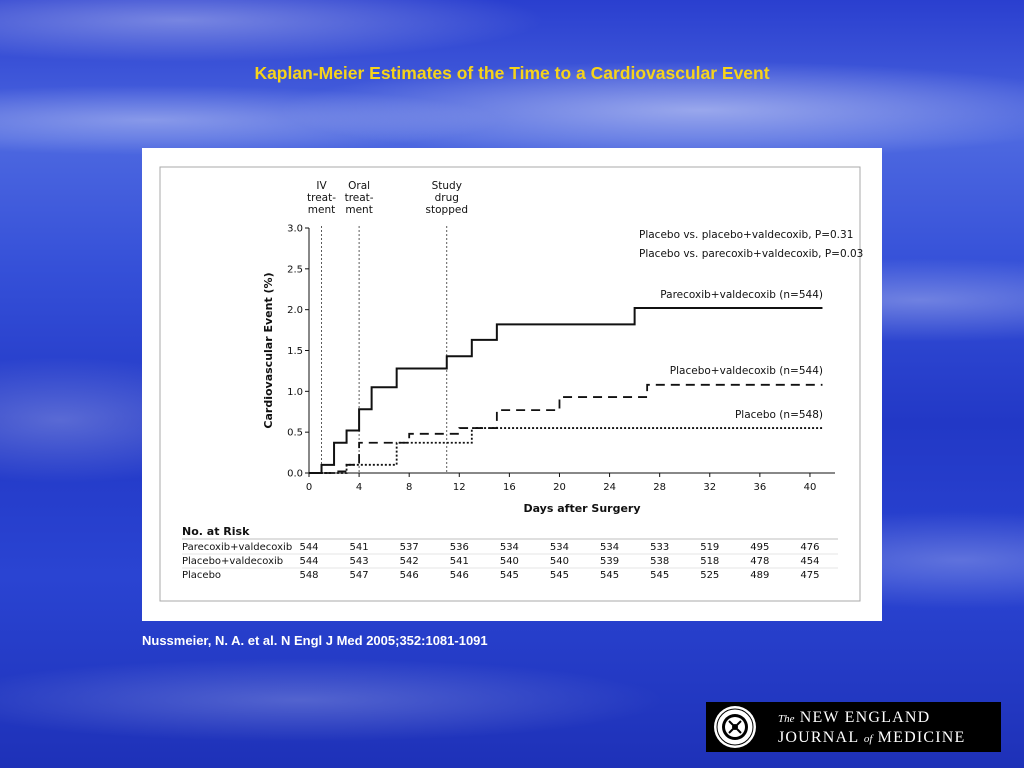 The height and width of the screenshot is (768, 1024). What do you see at coordinates (559, 575) in the screenshot?
I see `risk-cell-2-5: 545` at bounding box center [559, 575].